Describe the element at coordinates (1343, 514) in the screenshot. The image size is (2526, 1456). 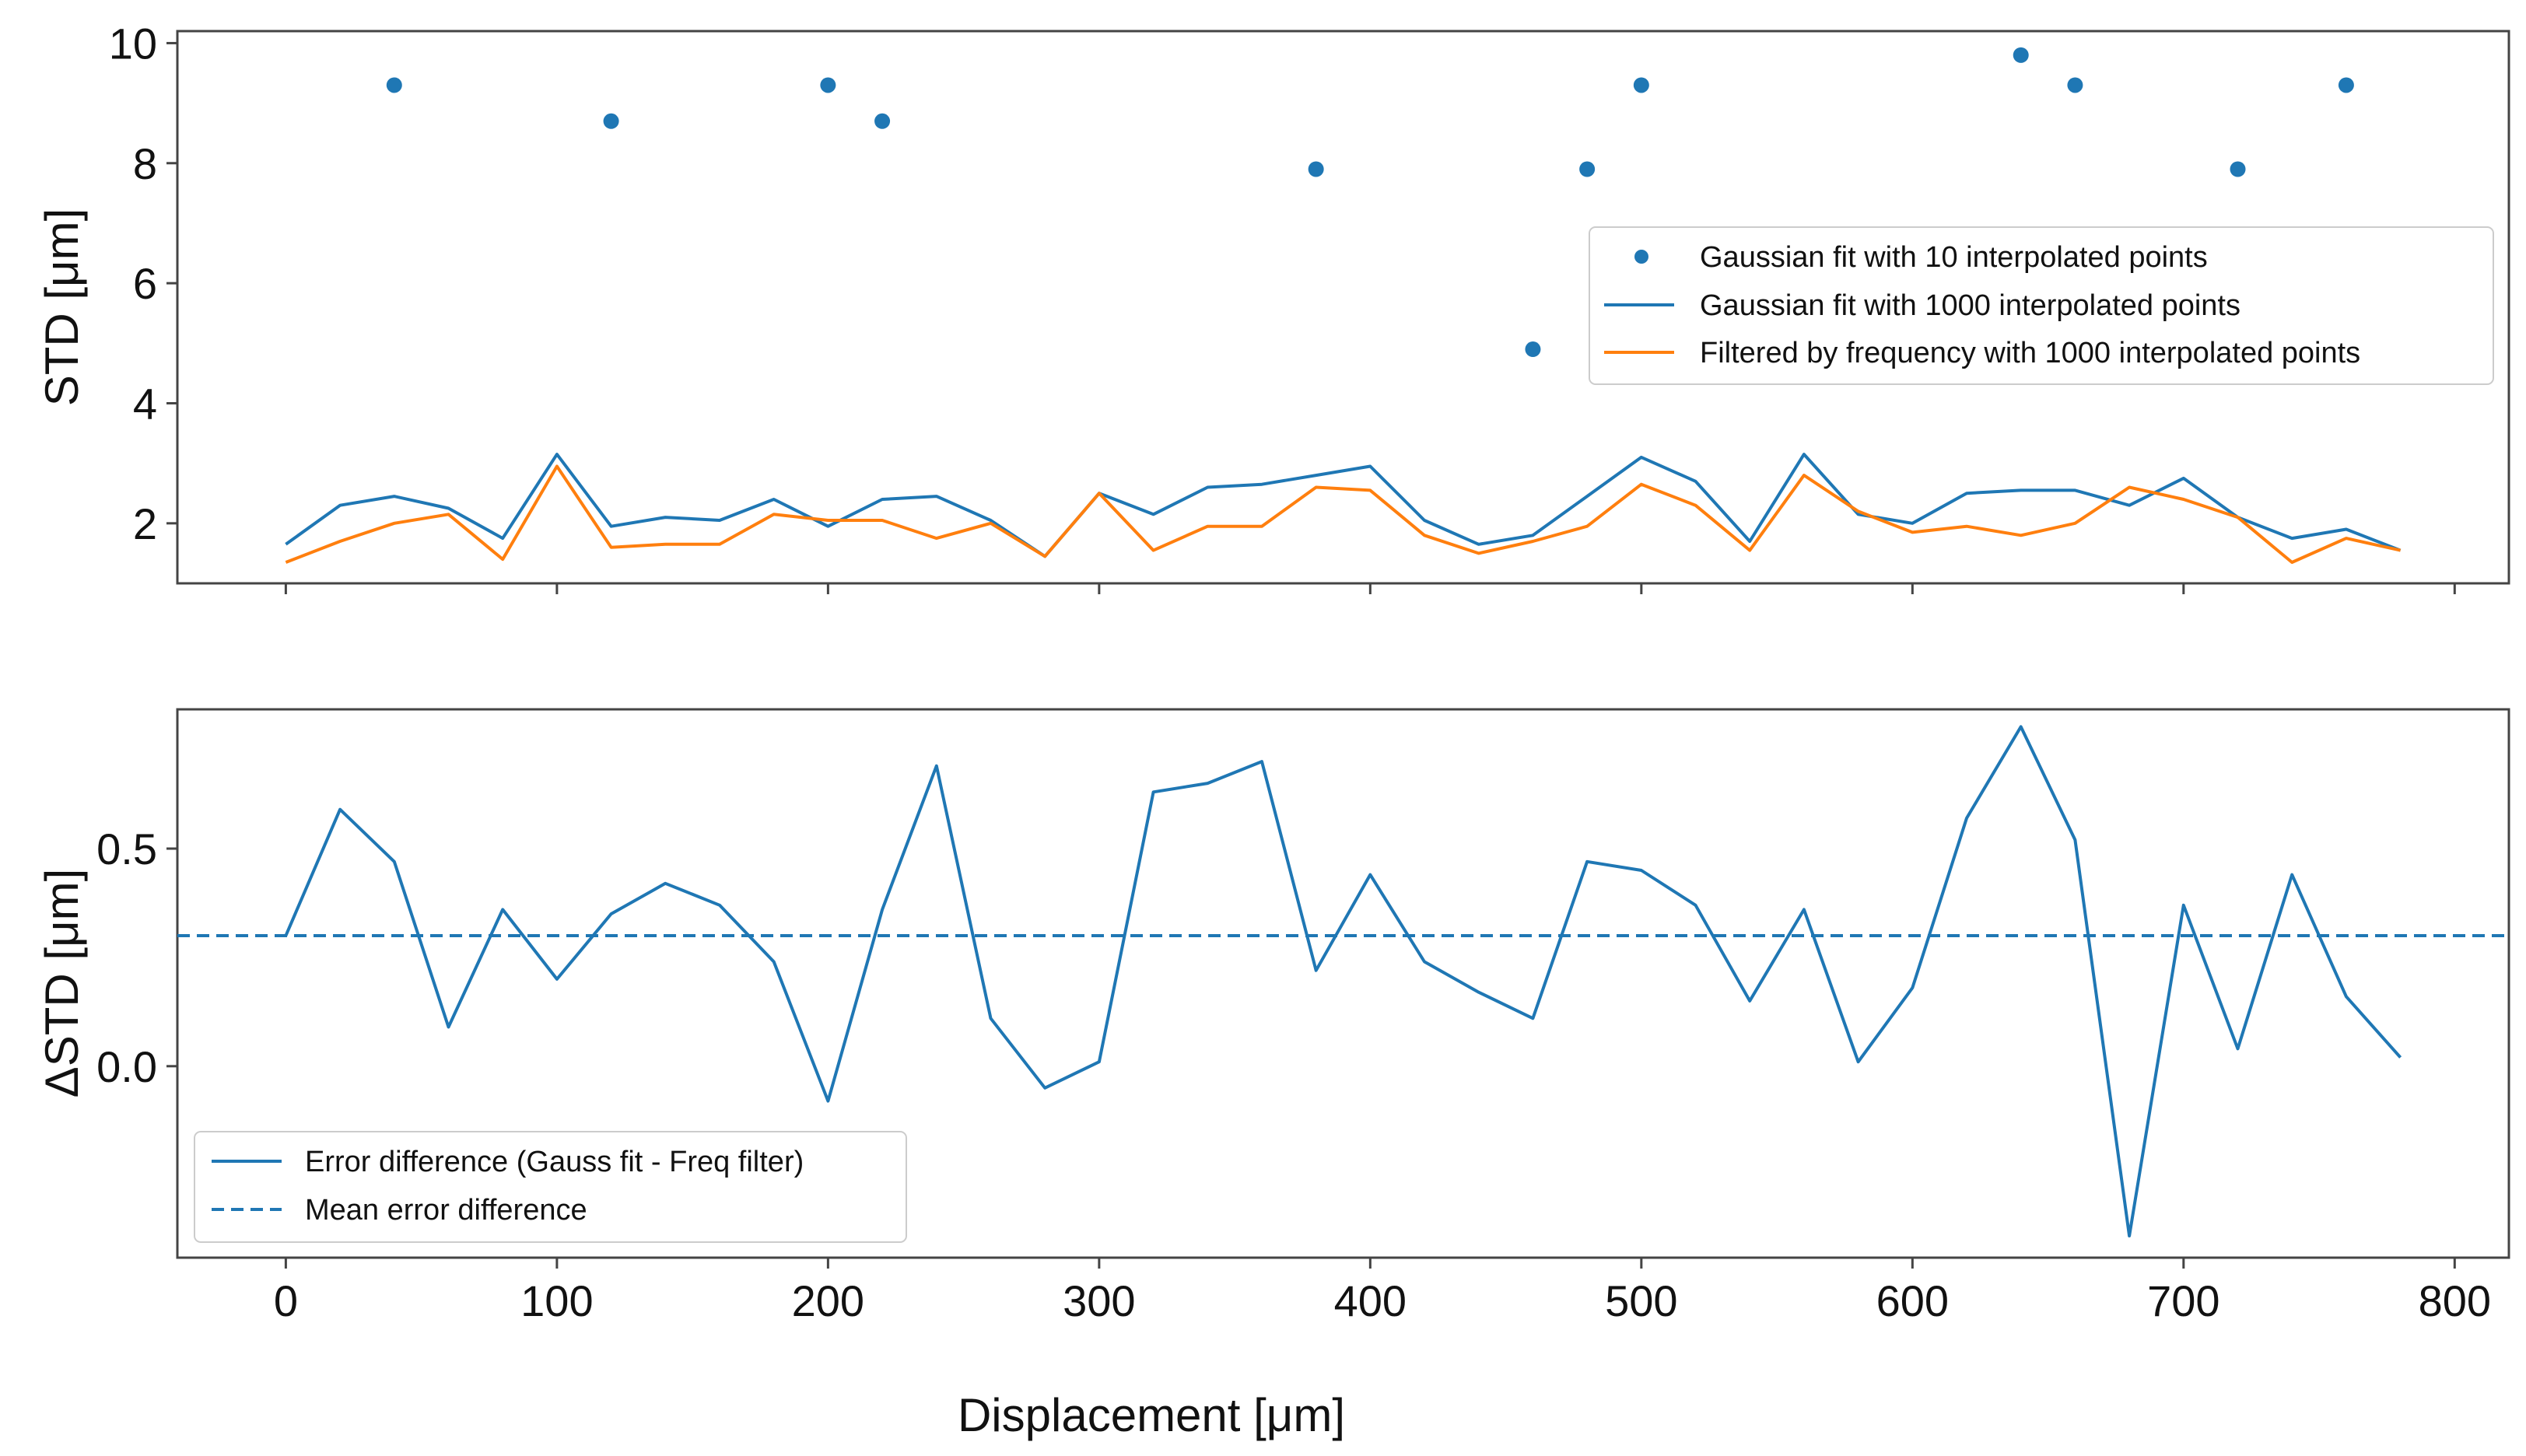
I see `series-line-filtered-by-frequency-with-1000-interpolated-points` at that location.